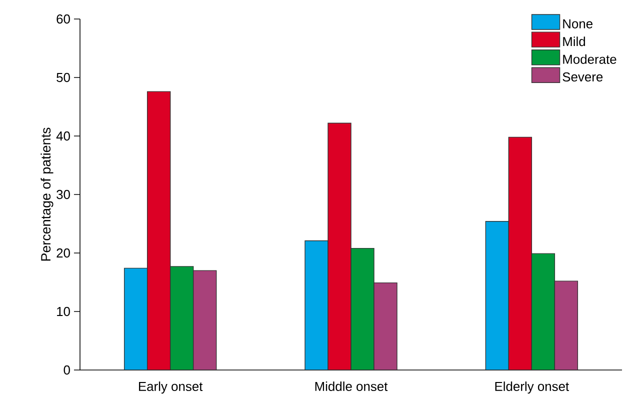 The height and width of the screenshot is (405, 624). I want to click on x-tick-label: Elderly onset, so click(532, 388).